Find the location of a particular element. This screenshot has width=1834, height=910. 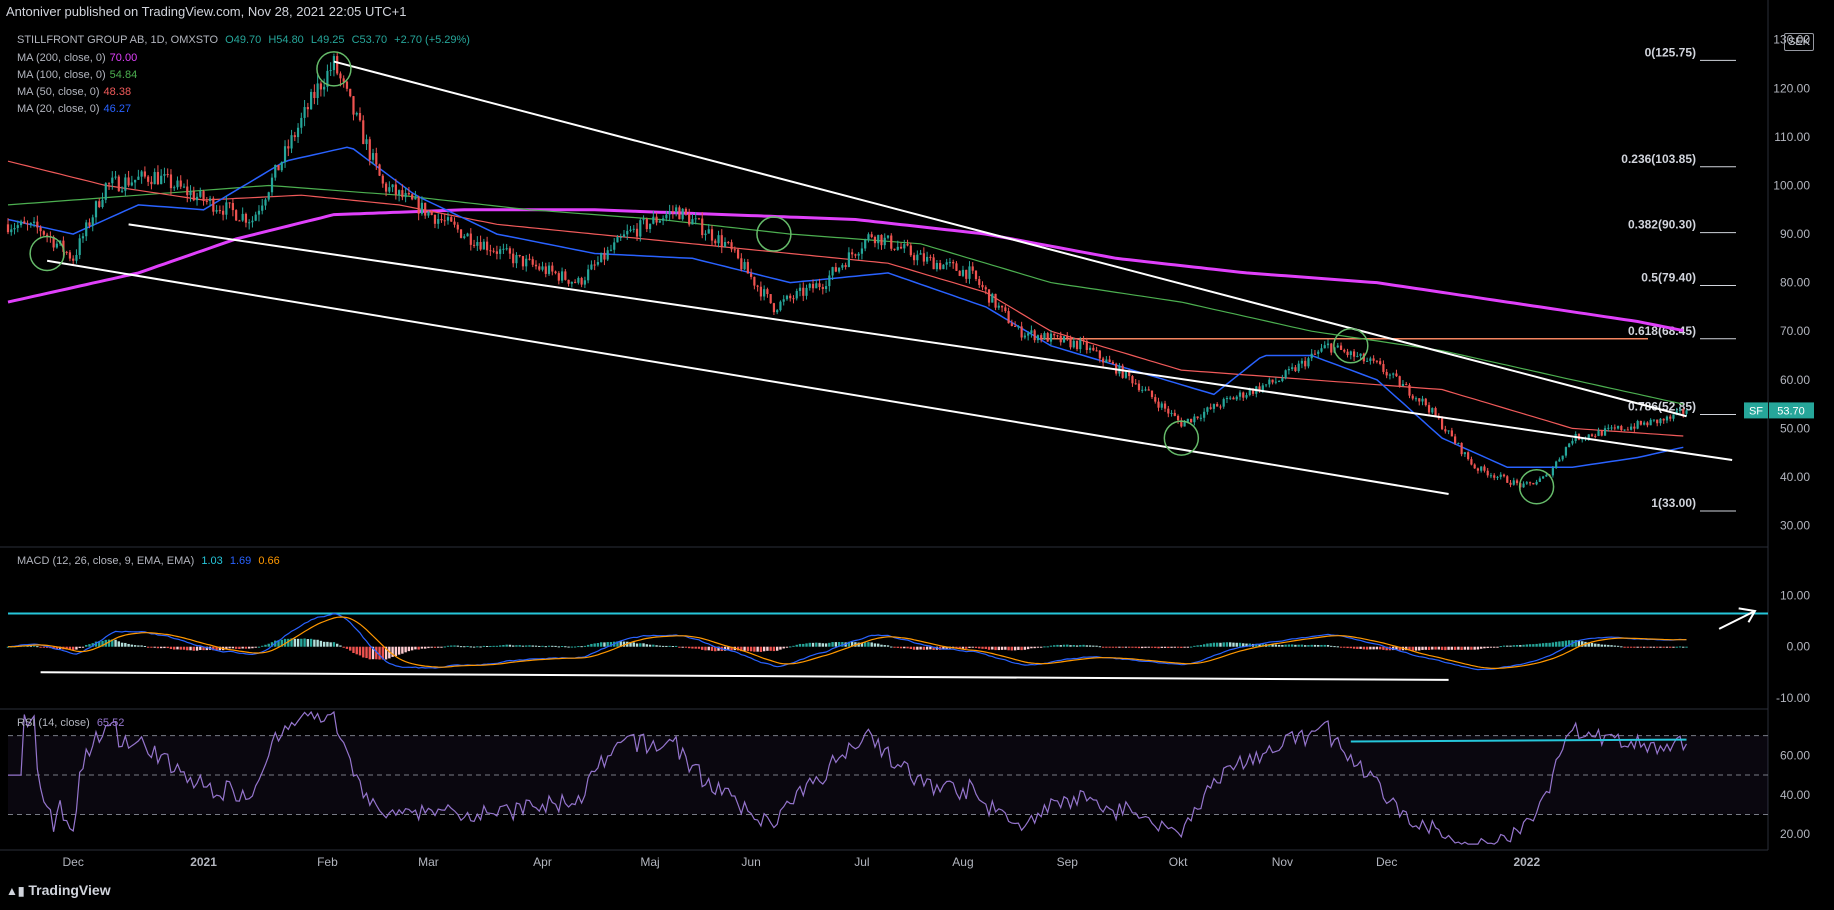

ma100-value: 54.84 is located at coordinates (123, 75).